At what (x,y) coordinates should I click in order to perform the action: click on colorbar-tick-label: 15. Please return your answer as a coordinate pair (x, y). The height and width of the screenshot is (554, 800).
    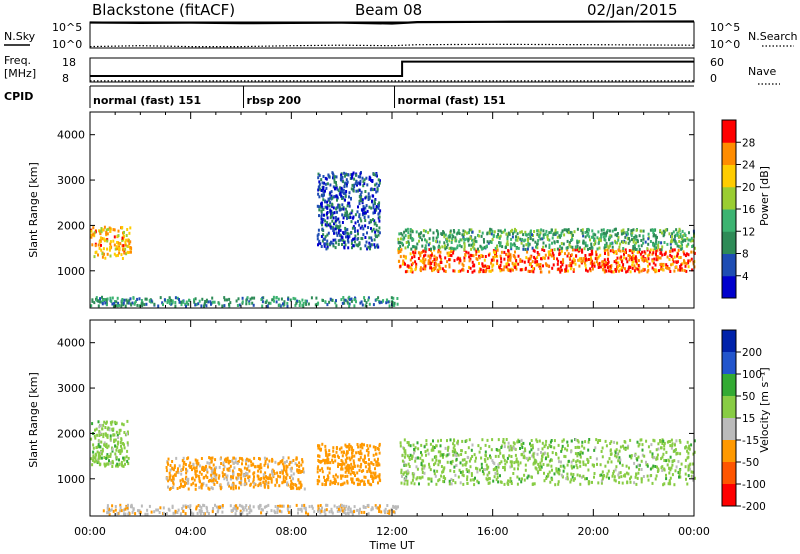
    Looking at the image, I should click on (748, 419).